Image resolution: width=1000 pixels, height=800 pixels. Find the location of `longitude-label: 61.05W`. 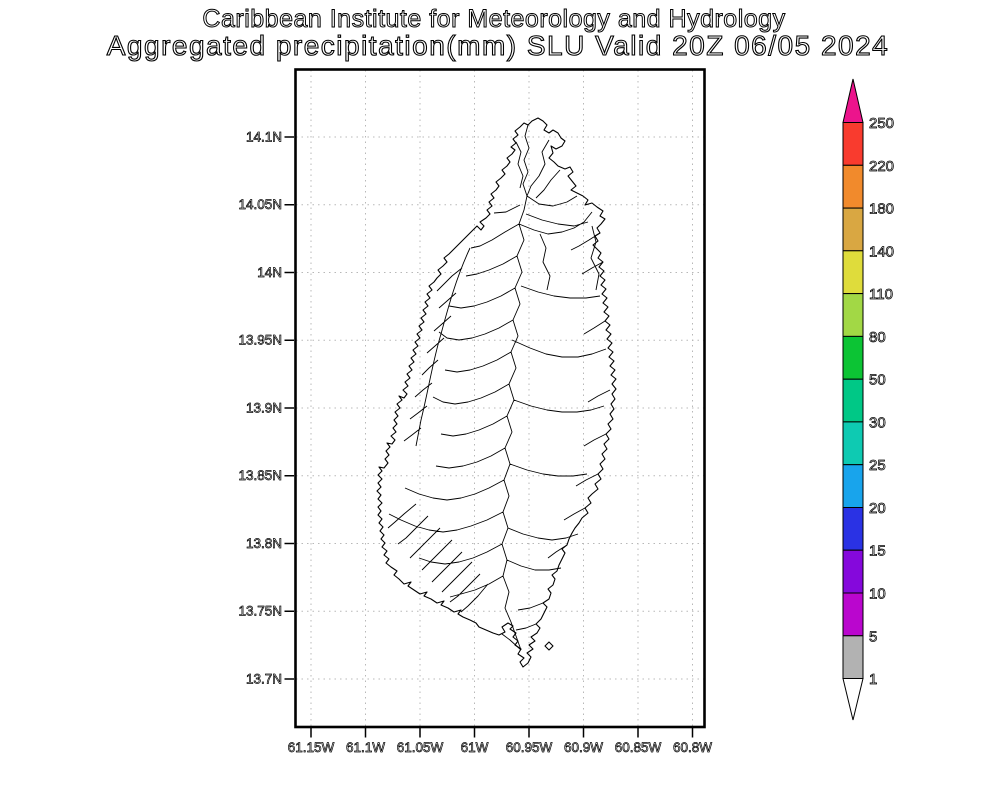

longitude-label: 61.05W is located at coordinates (420, 747).